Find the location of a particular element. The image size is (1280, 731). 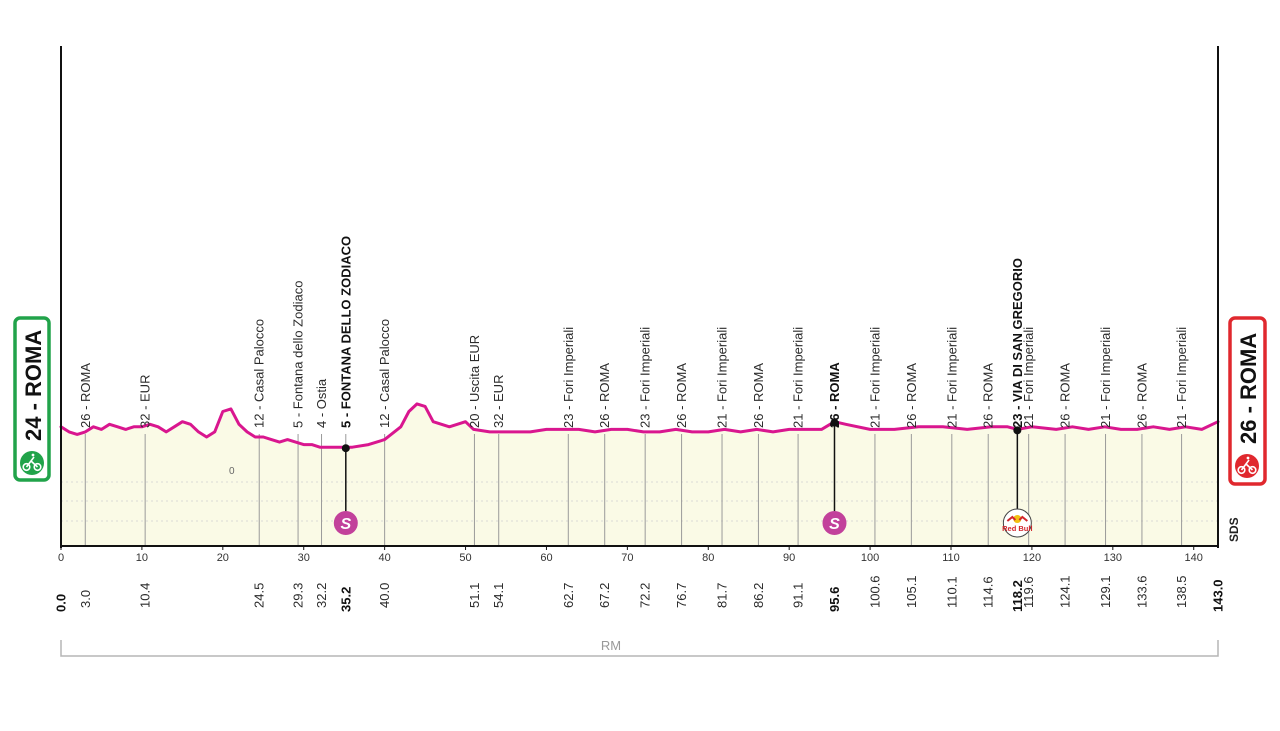

brand-mark: SDS is located at coordinates (1234, 529).